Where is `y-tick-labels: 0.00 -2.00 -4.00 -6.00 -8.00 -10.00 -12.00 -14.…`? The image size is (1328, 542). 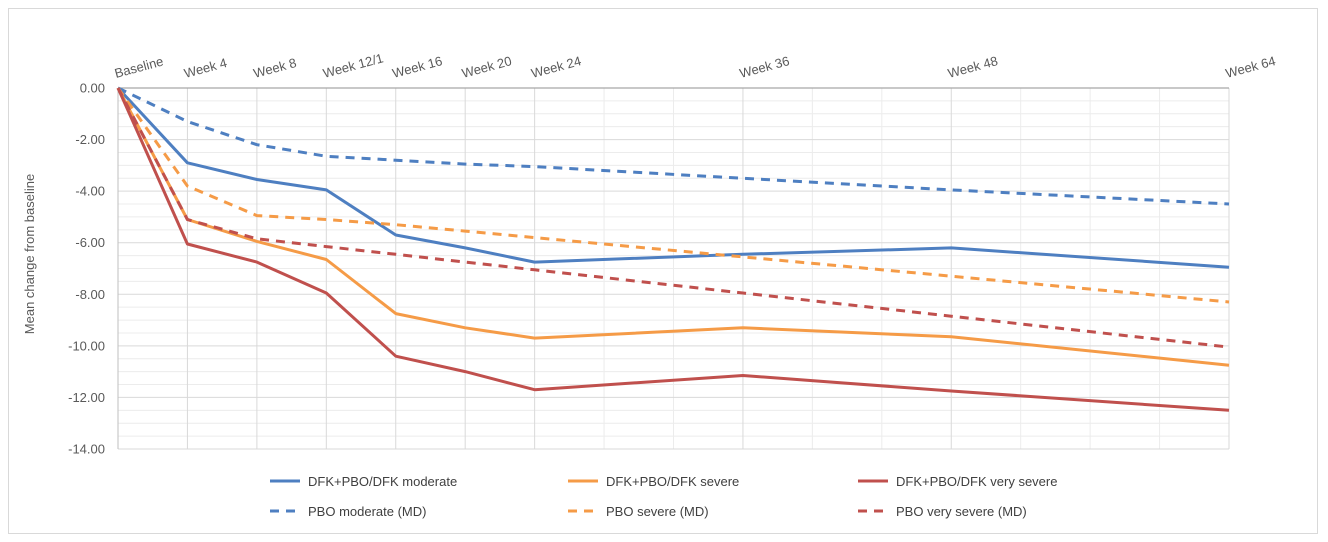 y-tick-labels: 0.00 -2.00 -4.00 -6.00 -8.00 -10.00 -12.00 -14.… is located at coordinates (86, 269).